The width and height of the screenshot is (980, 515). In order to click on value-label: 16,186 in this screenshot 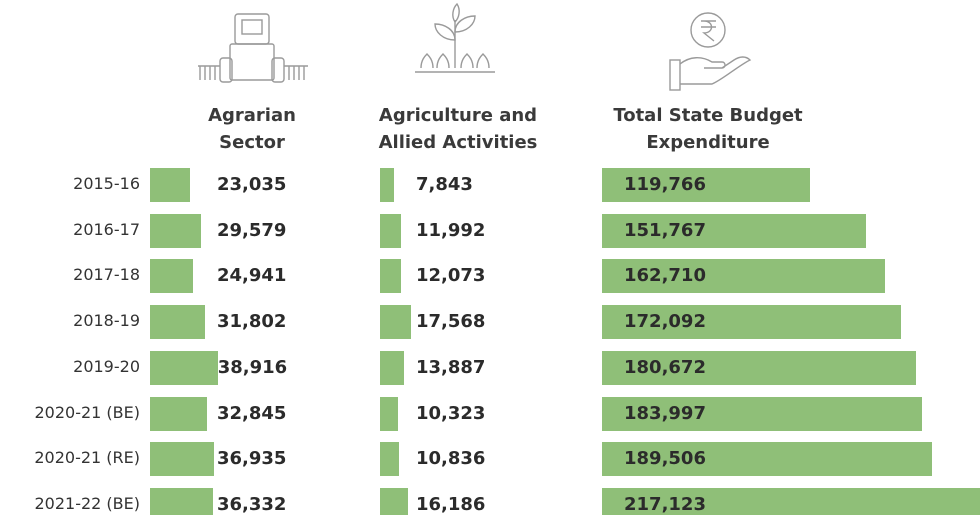, I will do `click(451, 504)`.